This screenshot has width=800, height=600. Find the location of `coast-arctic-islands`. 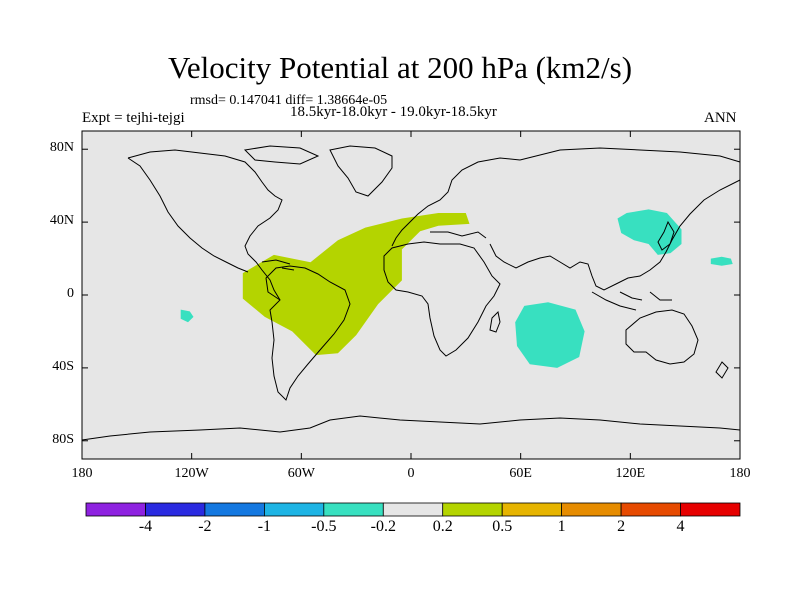

coast-arctic-islands is located at coordinates (281, 155).